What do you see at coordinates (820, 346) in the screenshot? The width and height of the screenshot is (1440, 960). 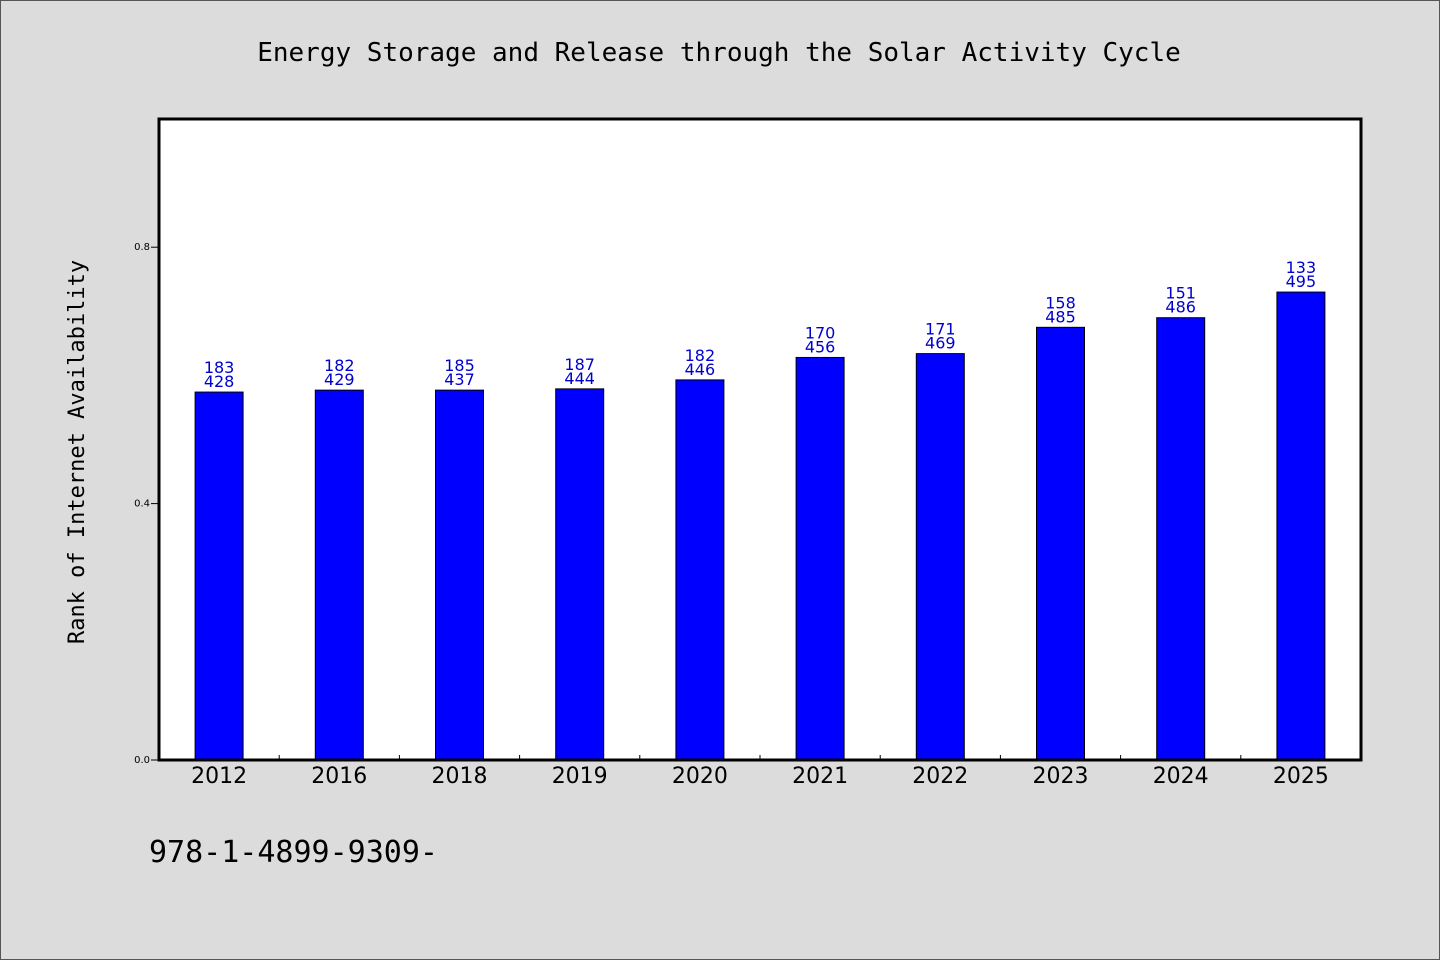 I see `bar-label-bottom-2021: 456` at bounding box center [820, 346].